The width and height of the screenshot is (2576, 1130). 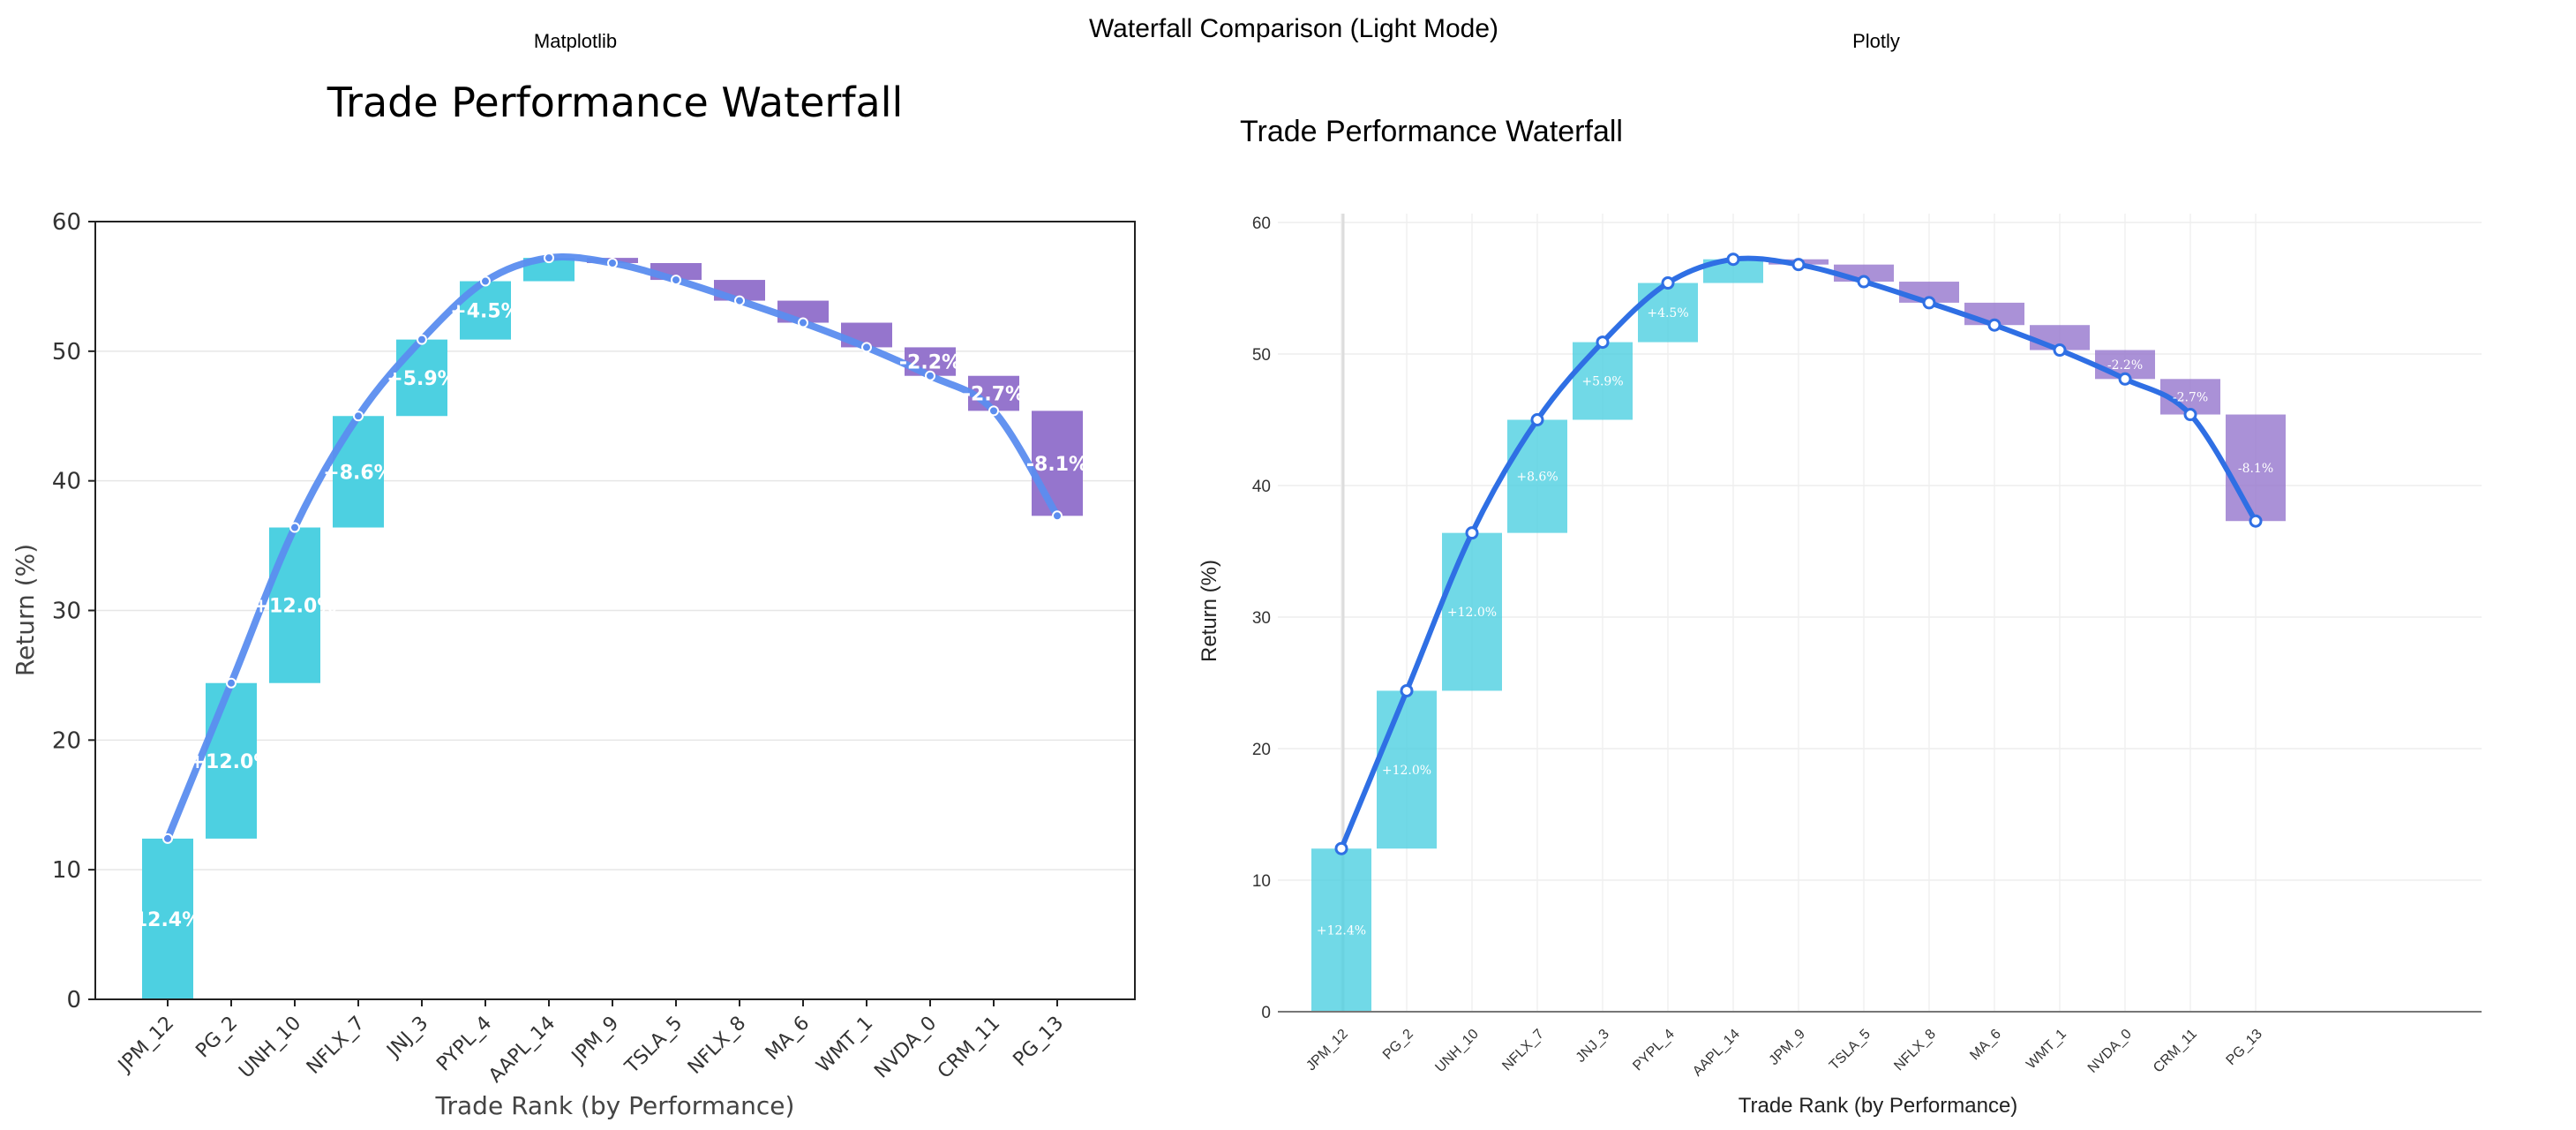 What do you see at coordinates (66, 870) in the screenshot?
I see `y-tick-label: 10` at bounding box center [66, 870].